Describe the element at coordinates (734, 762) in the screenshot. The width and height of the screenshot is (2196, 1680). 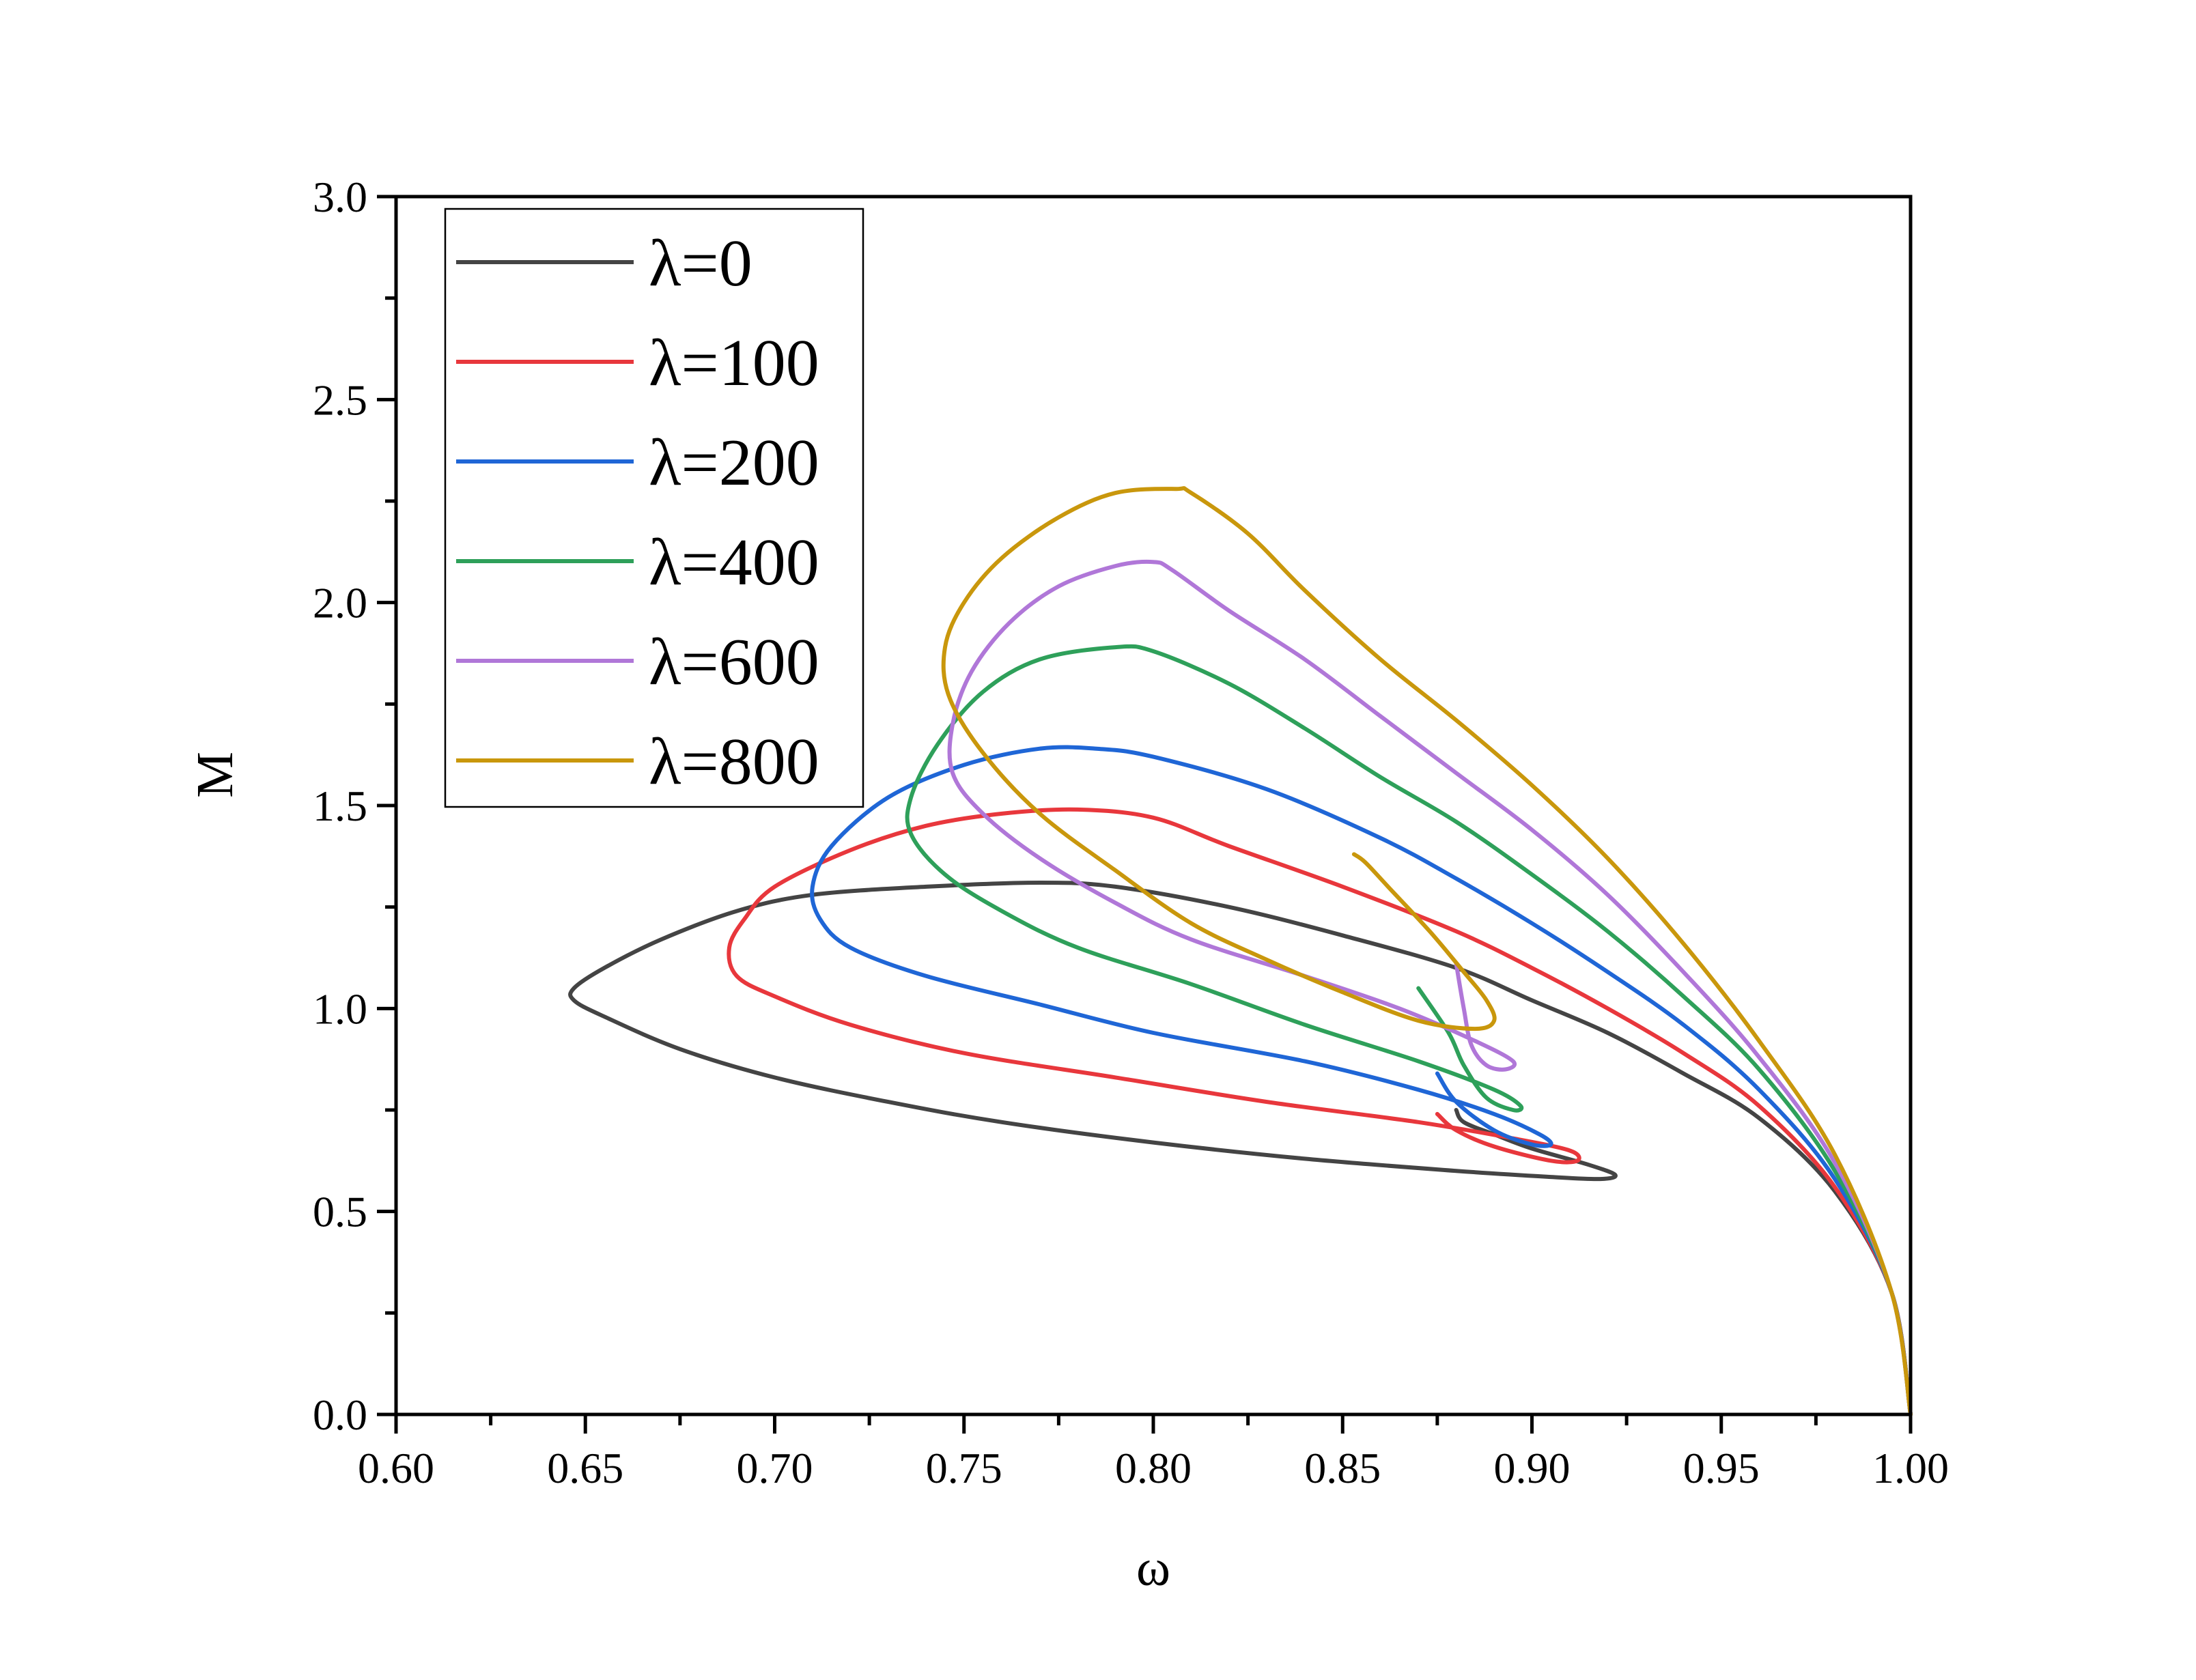
I see `legend-label-5: λ=800` at that location.